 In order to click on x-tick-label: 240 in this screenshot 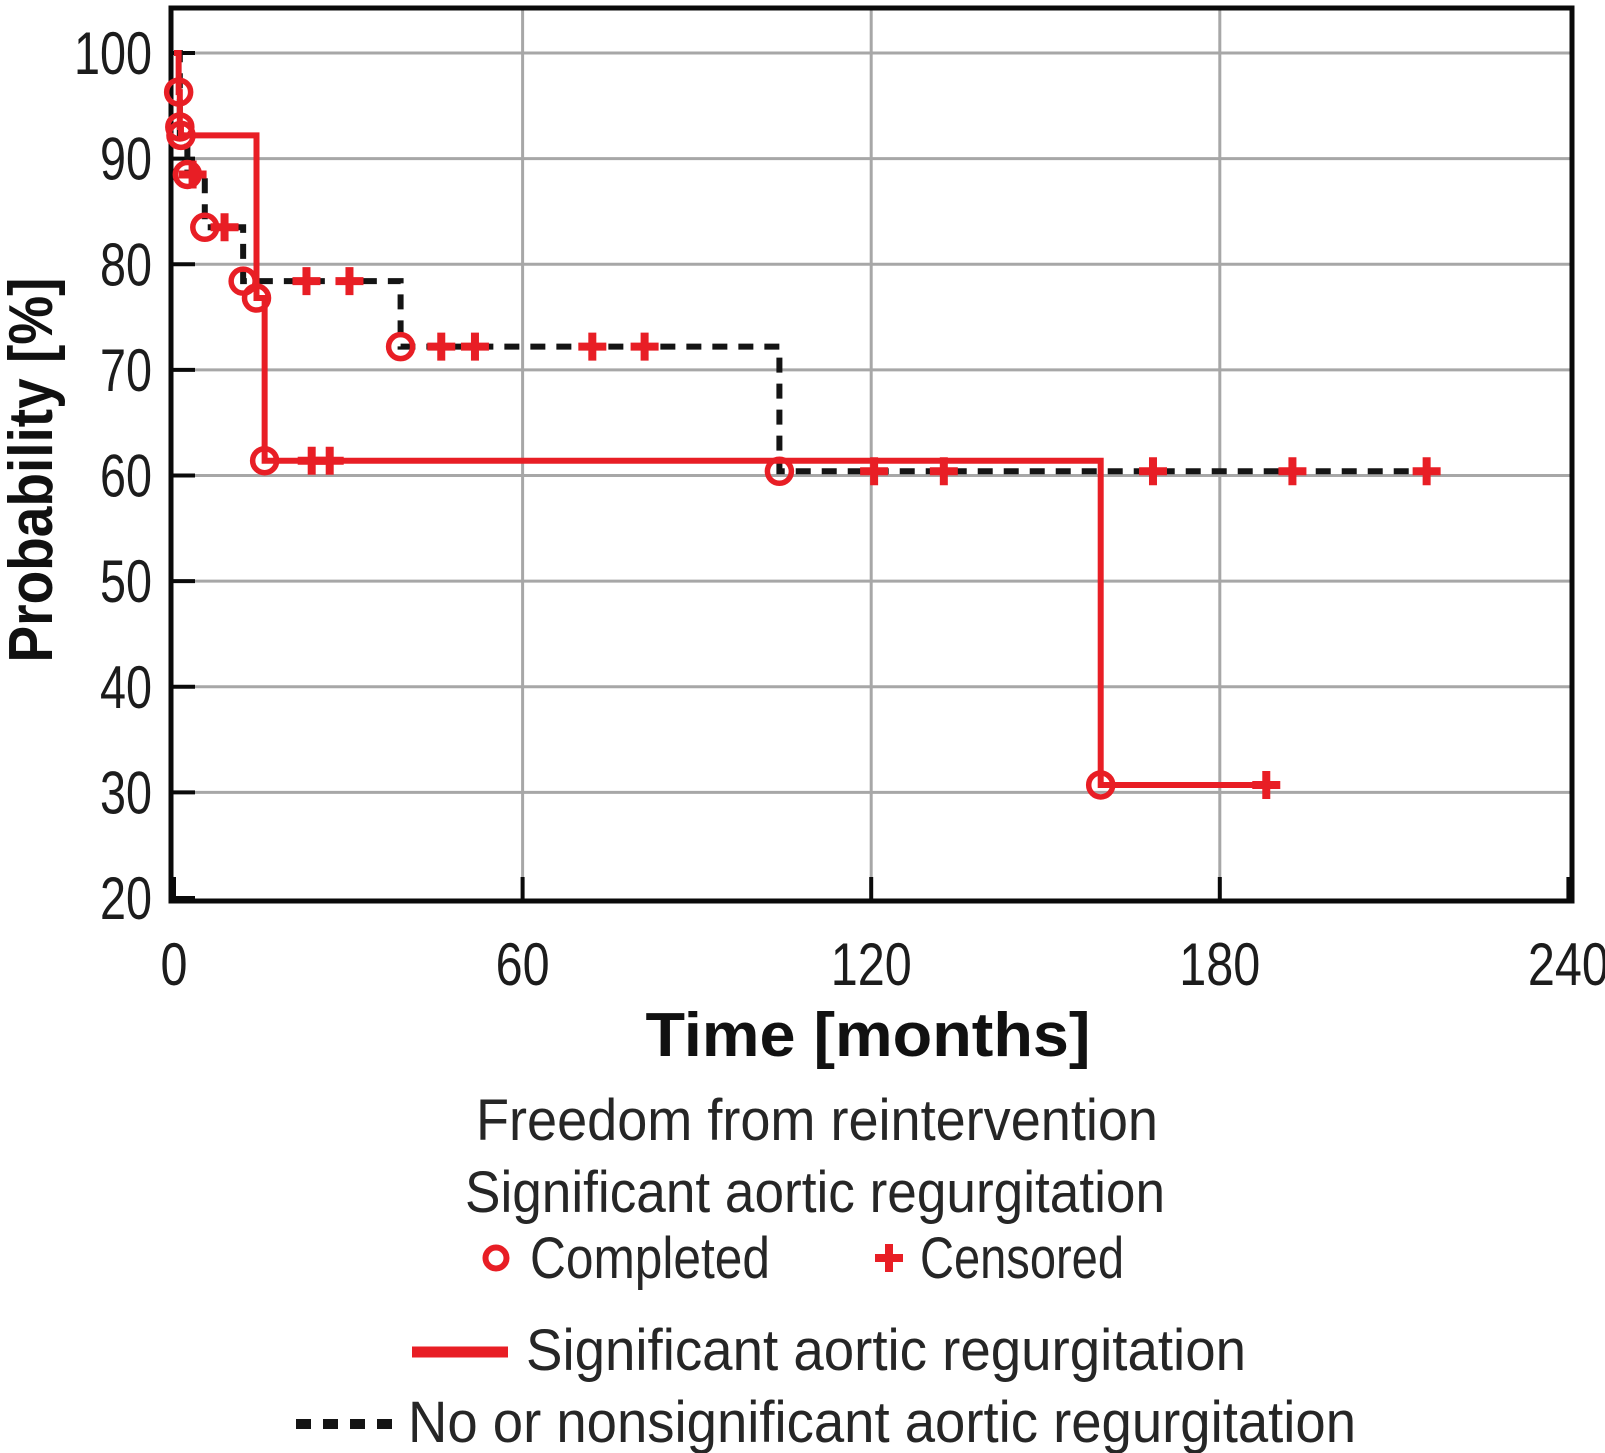, I will do `click(1566, 964)`.